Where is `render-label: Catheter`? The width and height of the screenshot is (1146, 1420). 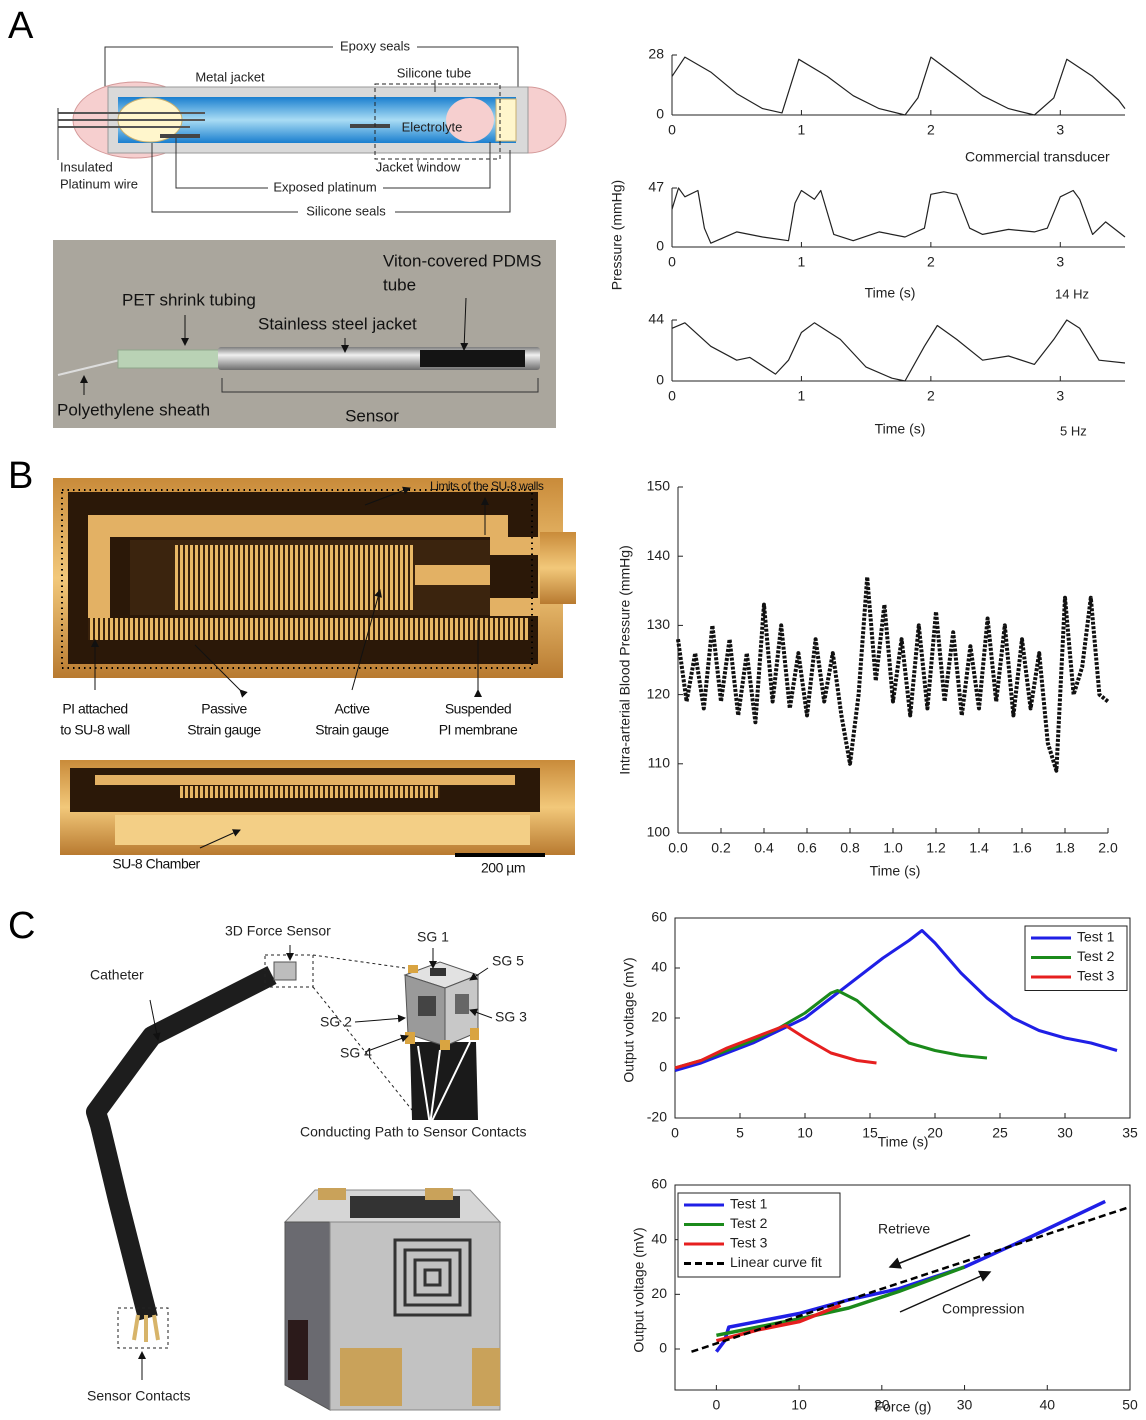 render-label: Catheter is located at coordinates (117, 975).